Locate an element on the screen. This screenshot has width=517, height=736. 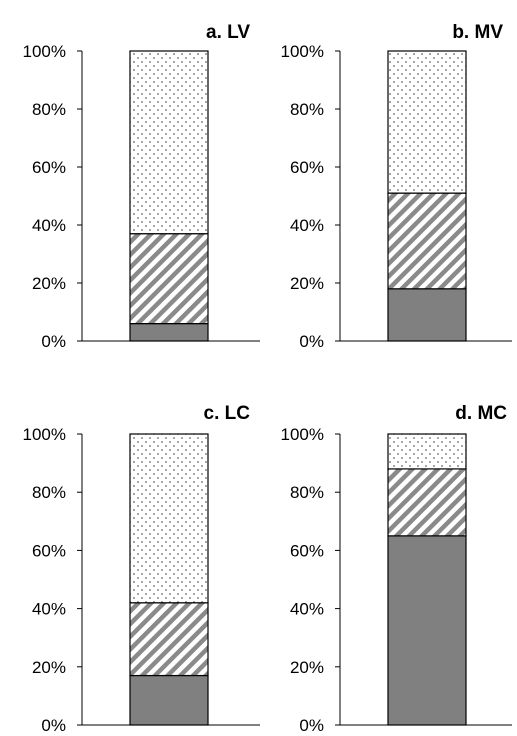
chart-title: c. LC is located at coordinates (227, 413).